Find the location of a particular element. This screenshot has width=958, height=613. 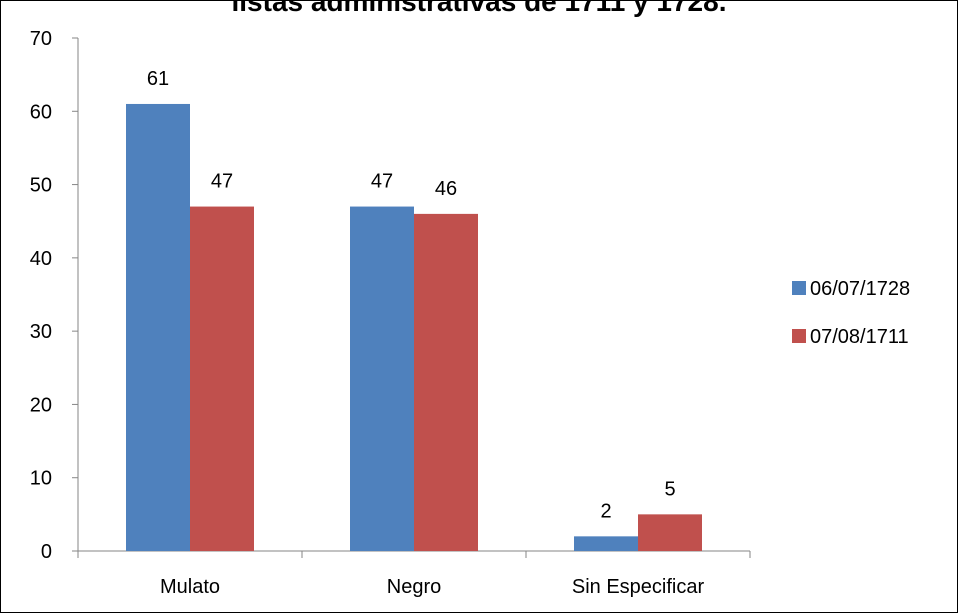

data-label: 46 is located at coordinates (446, 189).